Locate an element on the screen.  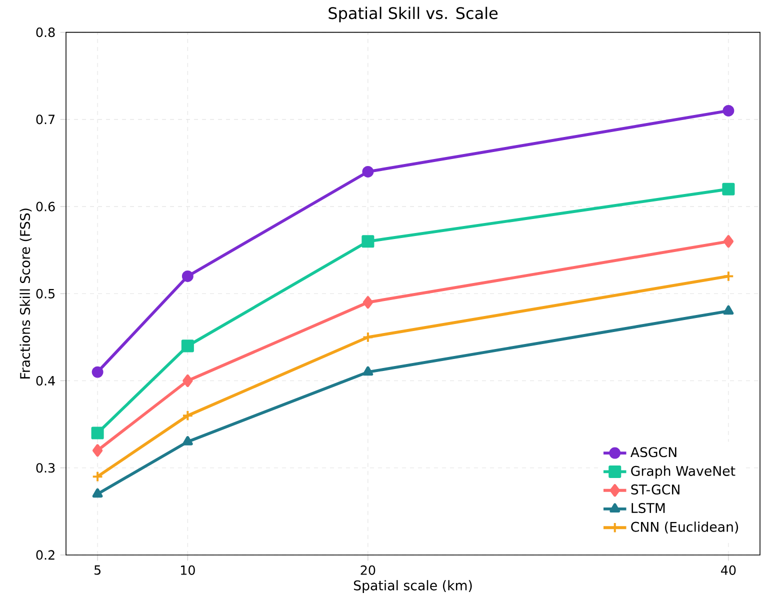
legend-label: Graph WaveNet is located at coordinates (683, 472).